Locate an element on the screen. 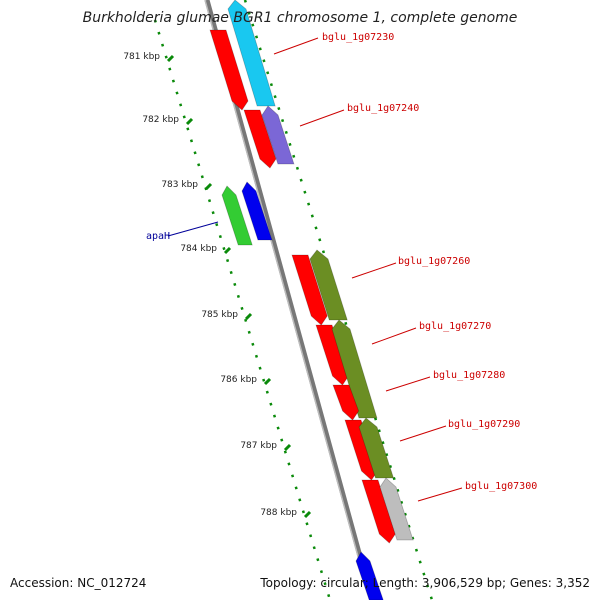  ruler-label: 781 kbp is located at coordinates (141, 57).